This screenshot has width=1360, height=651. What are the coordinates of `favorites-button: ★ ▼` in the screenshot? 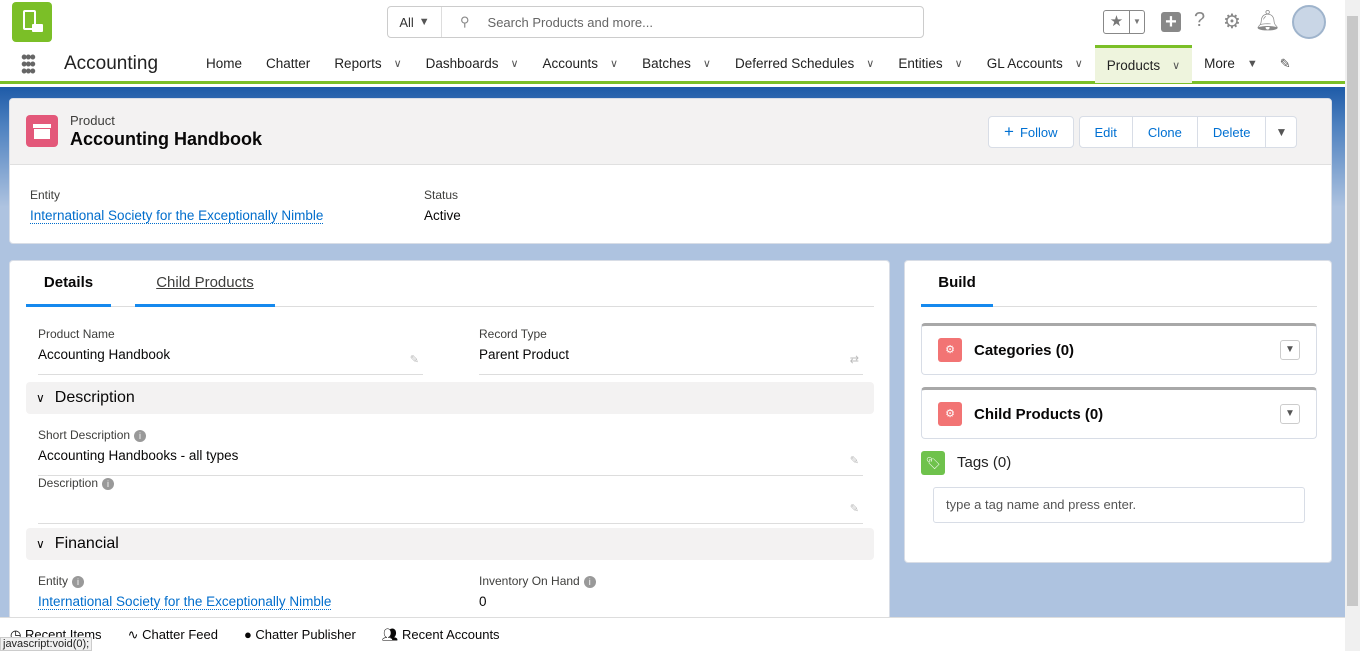 It's located at (1124, 22).